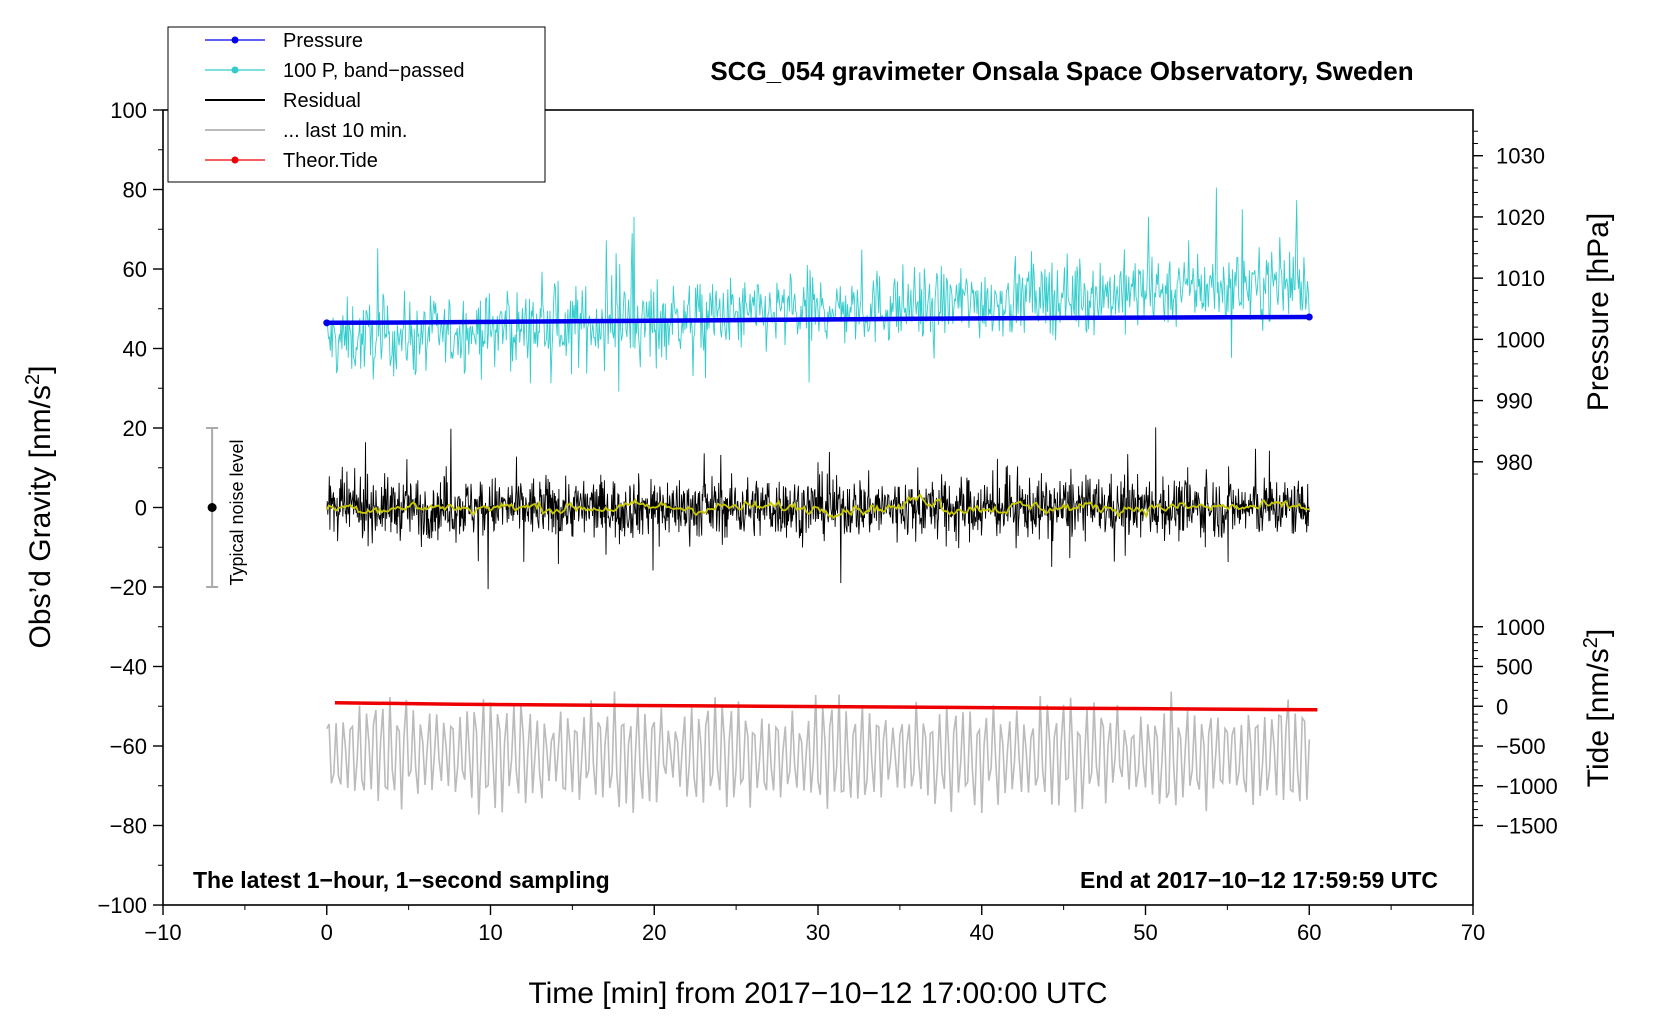 The height and width of the screenshot is (1020, 1660). I want to click on y-axis-pressure-label: Pressure [hPa], so click(1598, 312).